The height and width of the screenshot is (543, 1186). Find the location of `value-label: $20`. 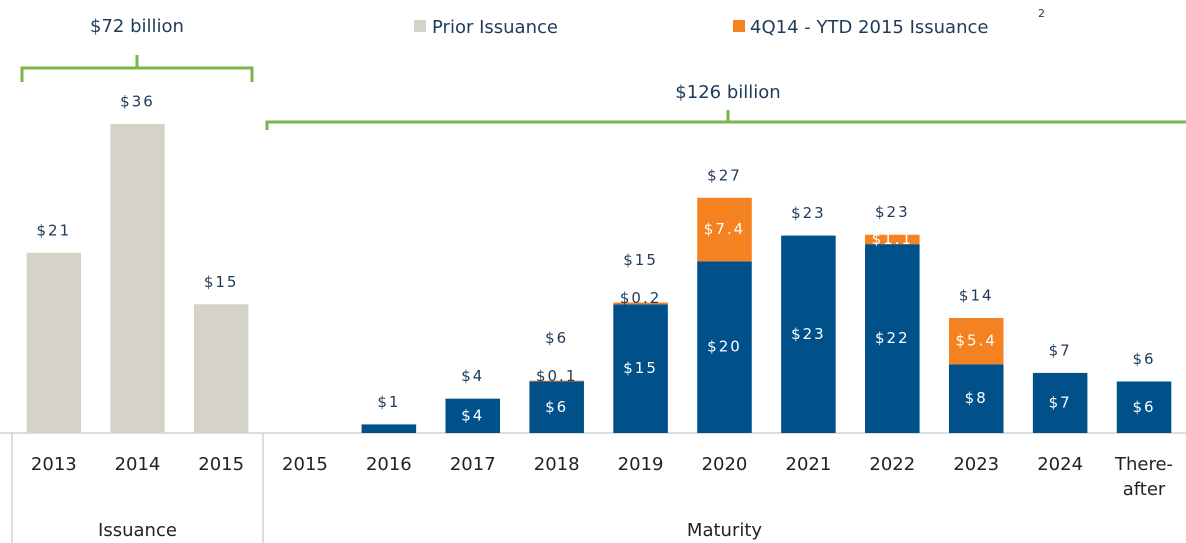

value-label: $20 is located at coordinates (724, 347).